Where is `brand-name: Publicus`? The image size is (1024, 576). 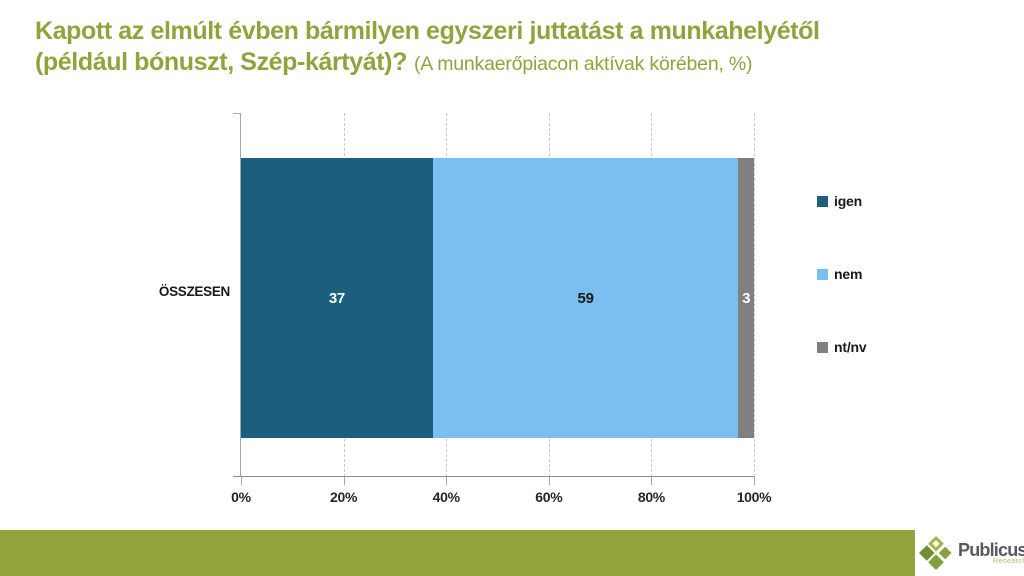 brand-name: Publicus is located at coordinates (991, 550).